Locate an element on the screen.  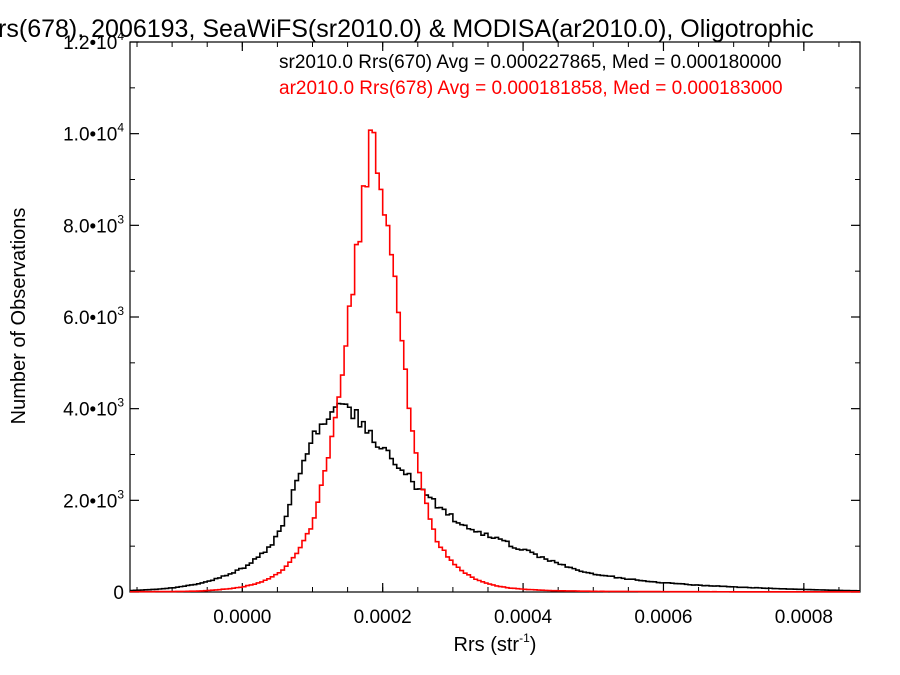
x-axis-label-close: ) is located at coordinates (533, 645).